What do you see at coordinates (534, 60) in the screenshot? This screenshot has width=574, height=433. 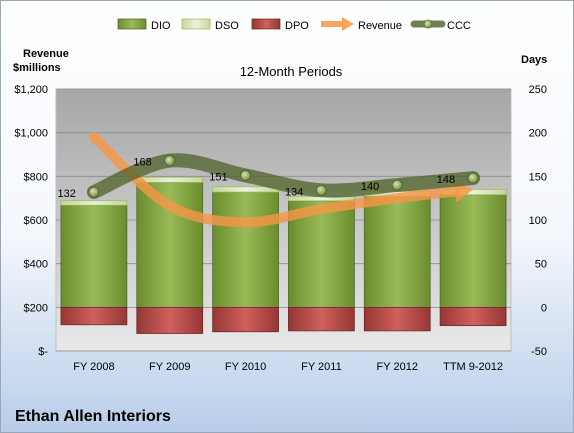 I see `right-axis-title: Days` at bounding box center [534, 60].